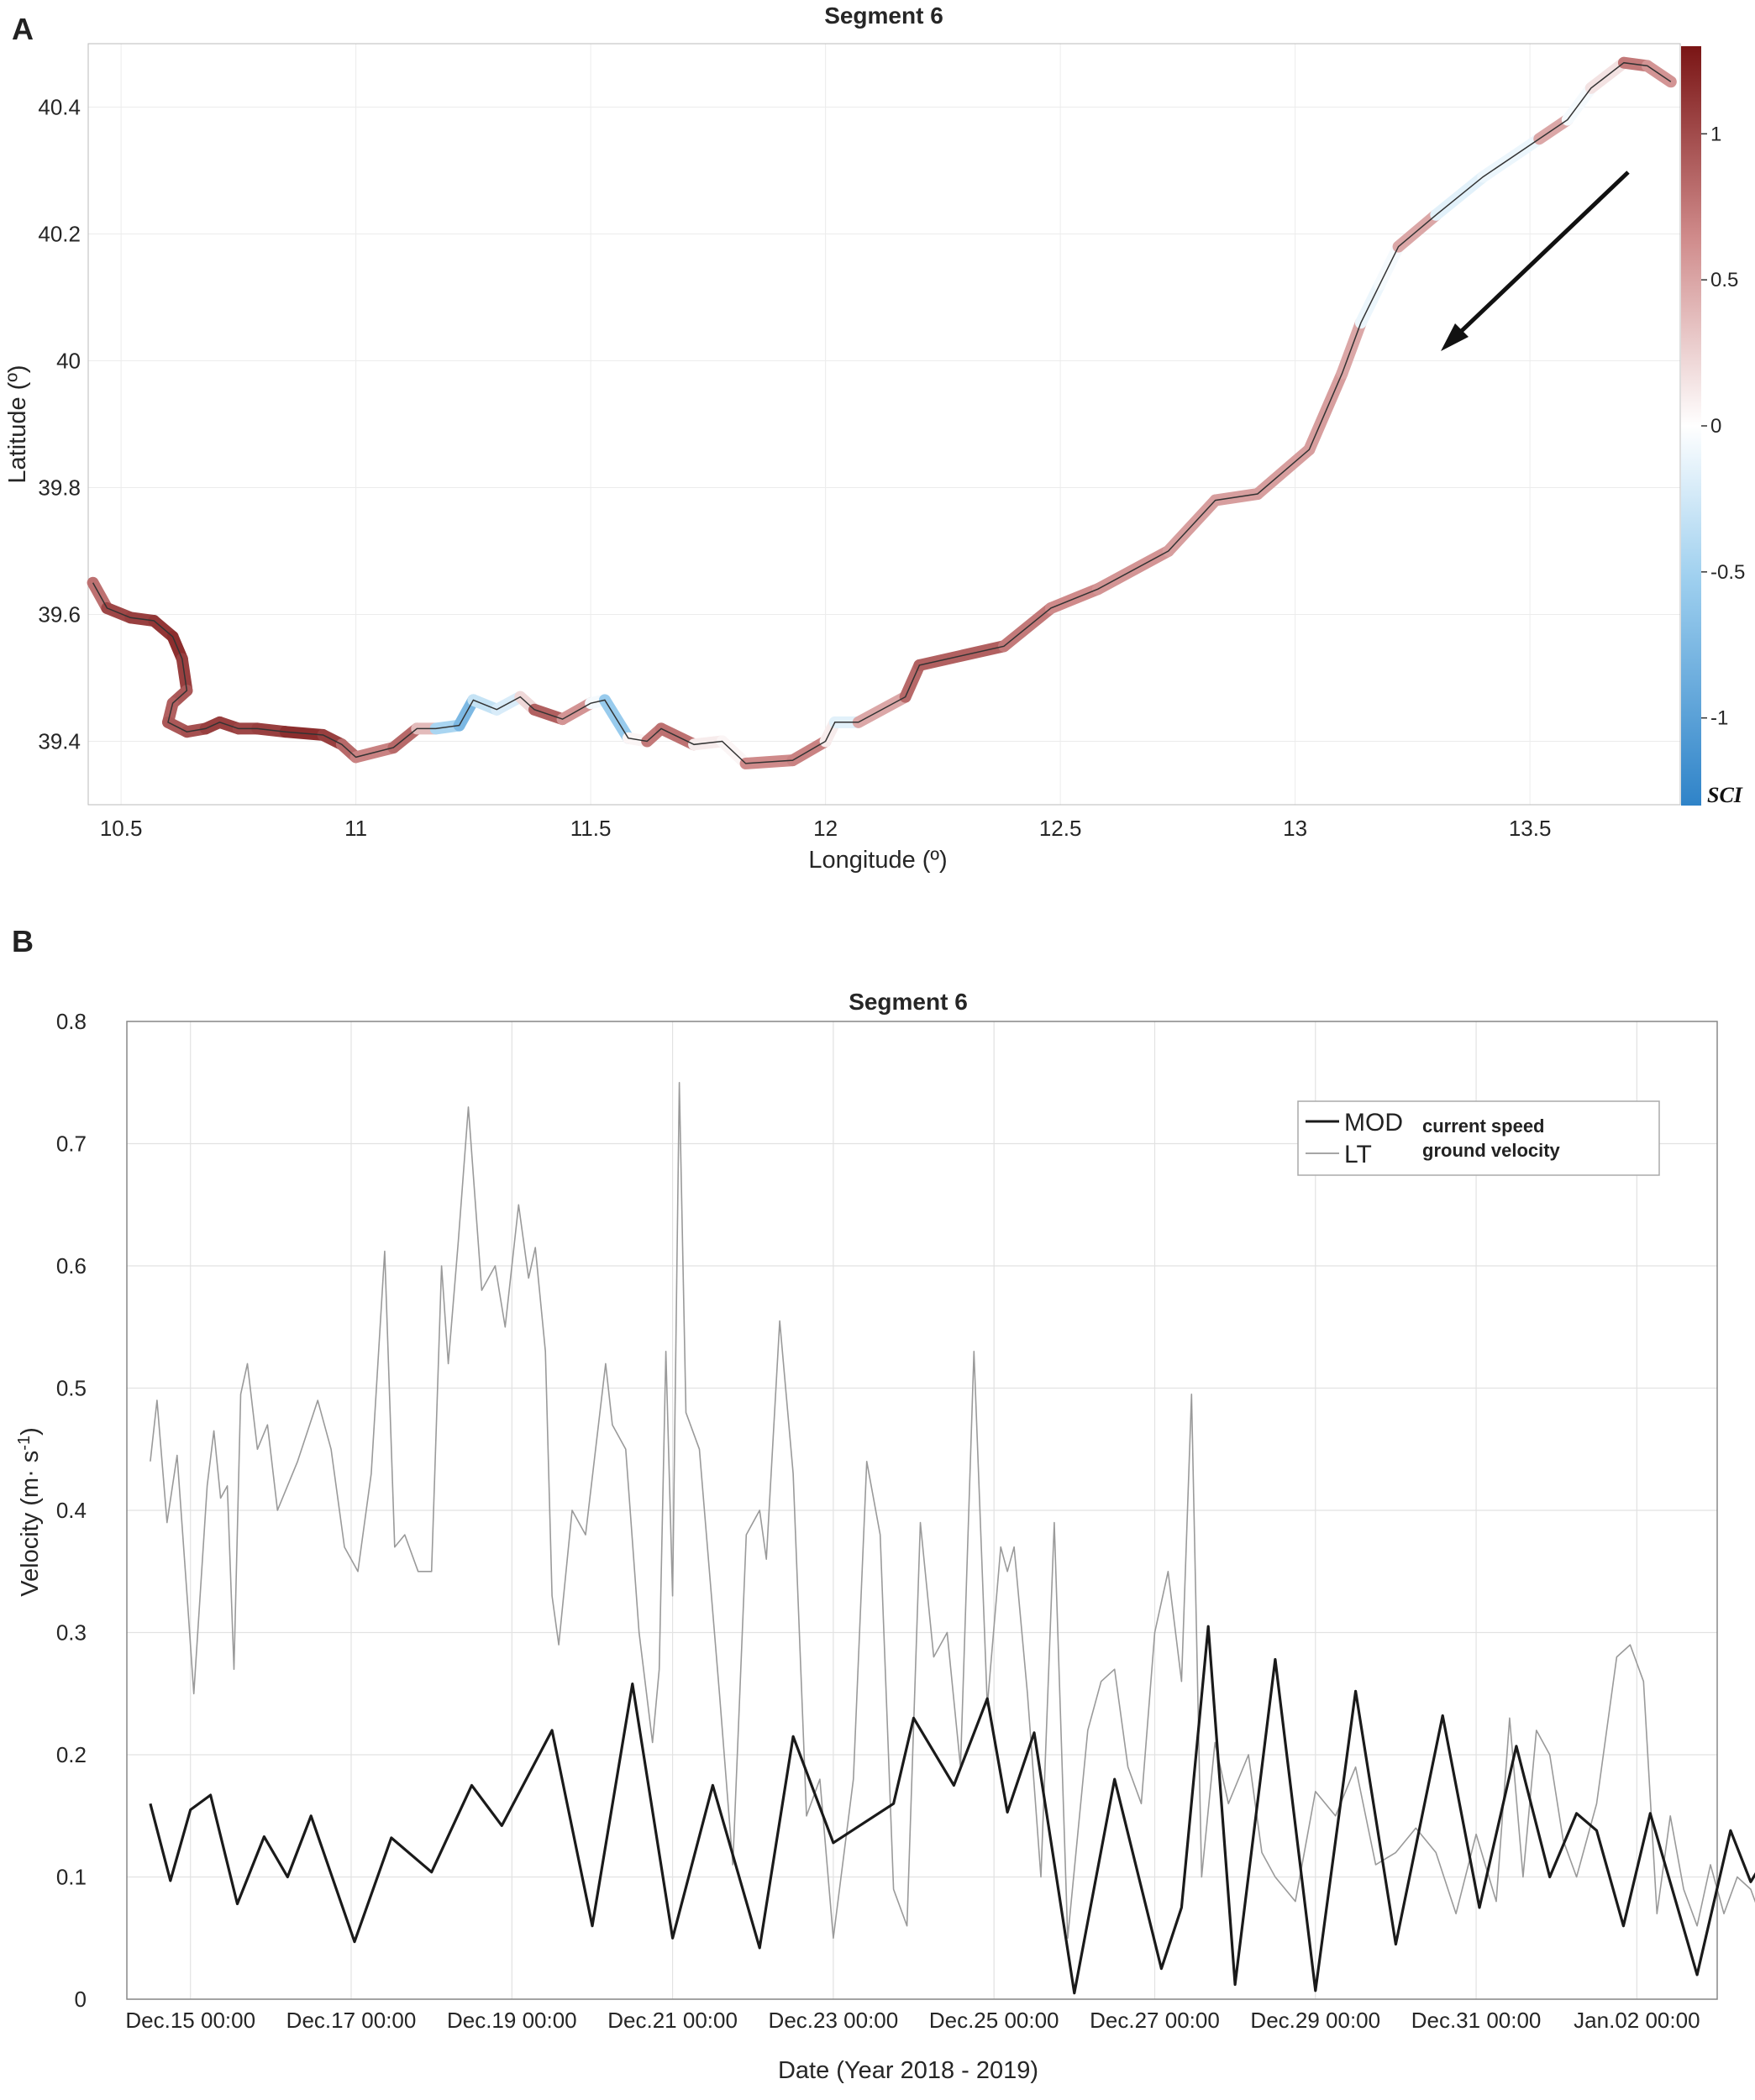 The width and height of the screenshot is (1755, 2100). What do you see at coordinates (1725, 795) in the screenshot?
I see `colorbar-label: SCI` at bounding box center [1725, 795].